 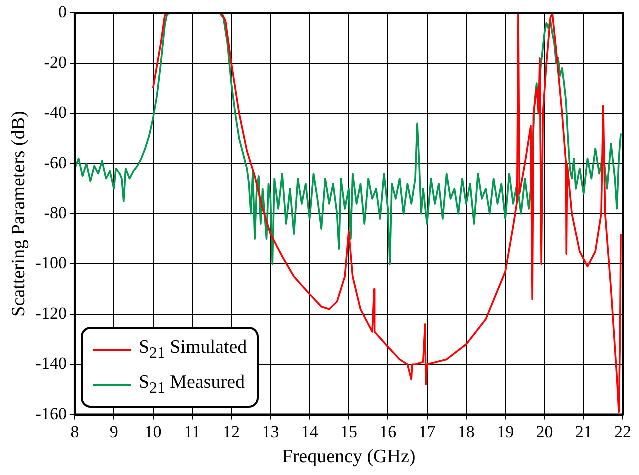 I want to click on legend-label: S$_{21}$ Measured, so click(x=192, y=384).